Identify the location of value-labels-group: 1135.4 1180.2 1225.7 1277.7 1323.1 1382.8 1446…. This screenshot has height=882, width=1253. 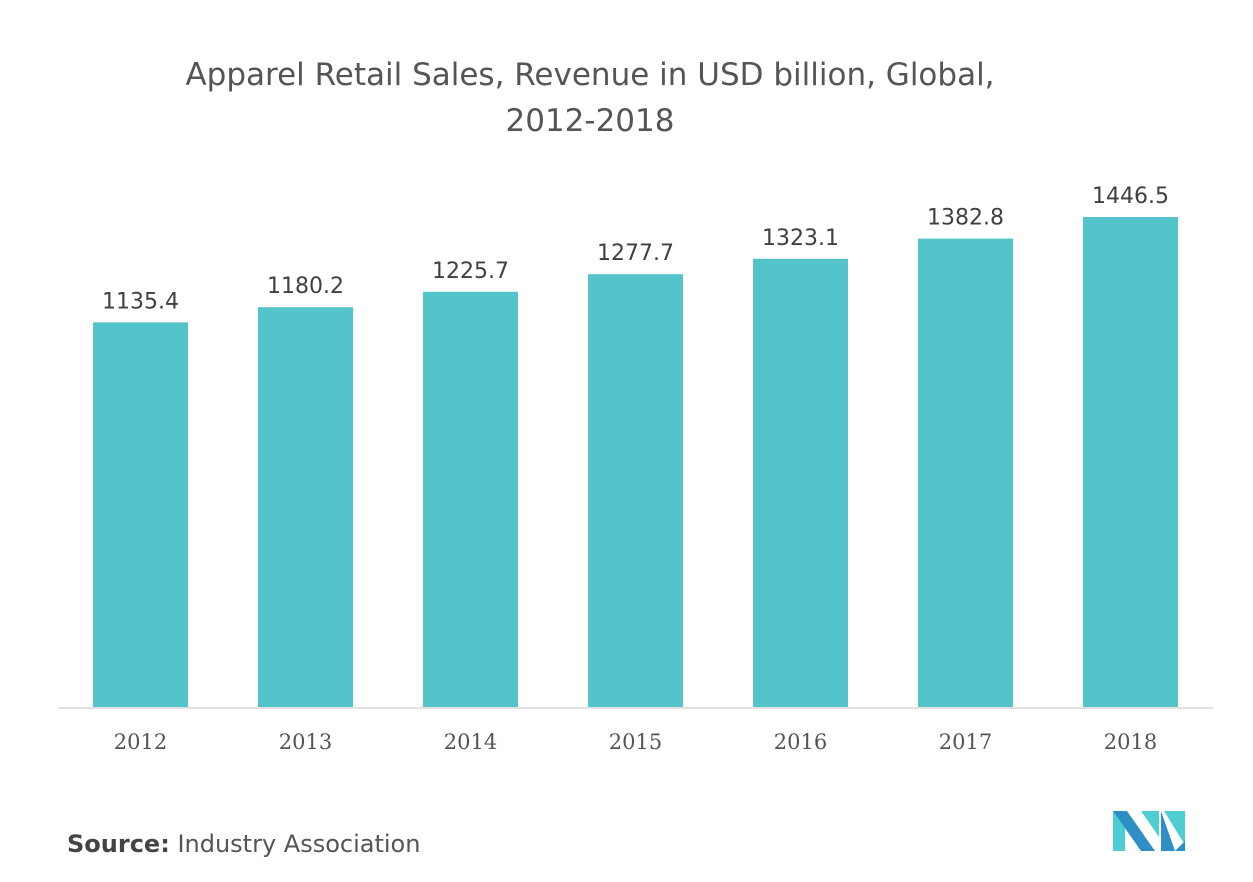
(635, 249).